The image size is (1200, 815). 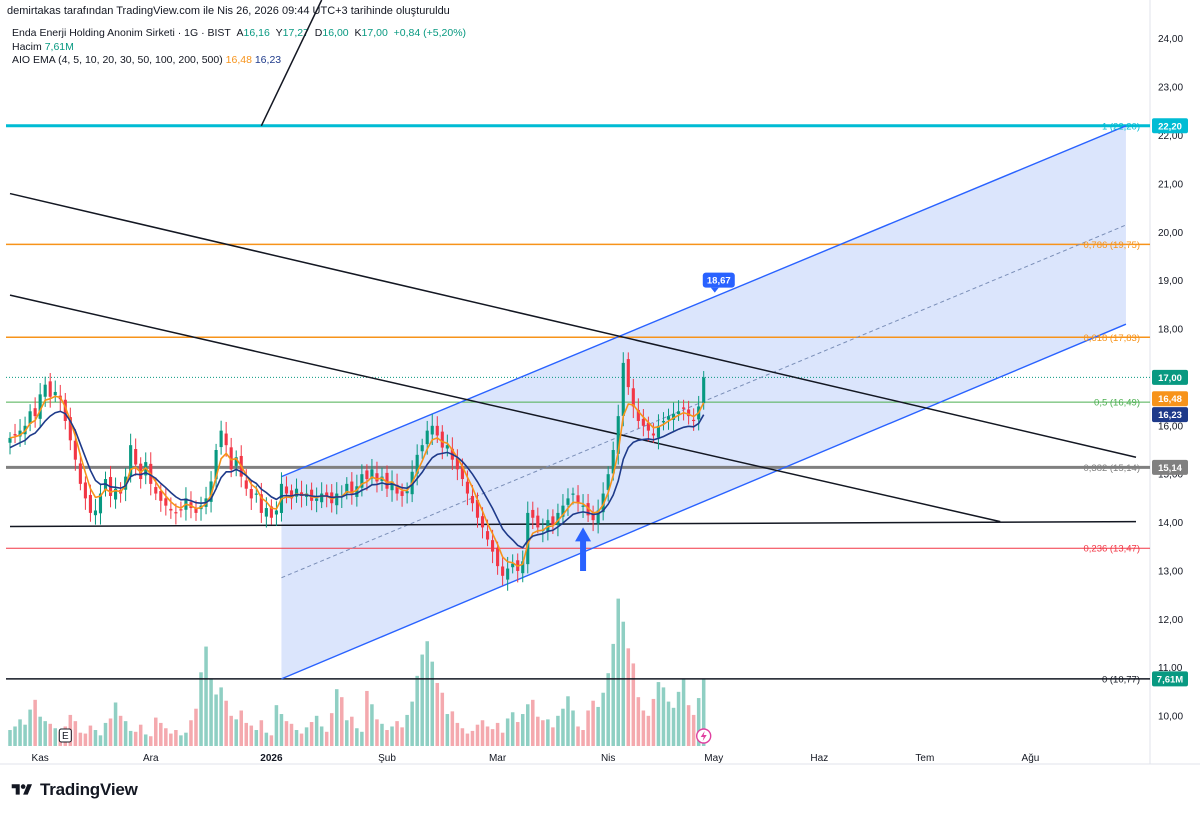 I want to click on time-axis-tick: Haz, so click(x=819, y=758).